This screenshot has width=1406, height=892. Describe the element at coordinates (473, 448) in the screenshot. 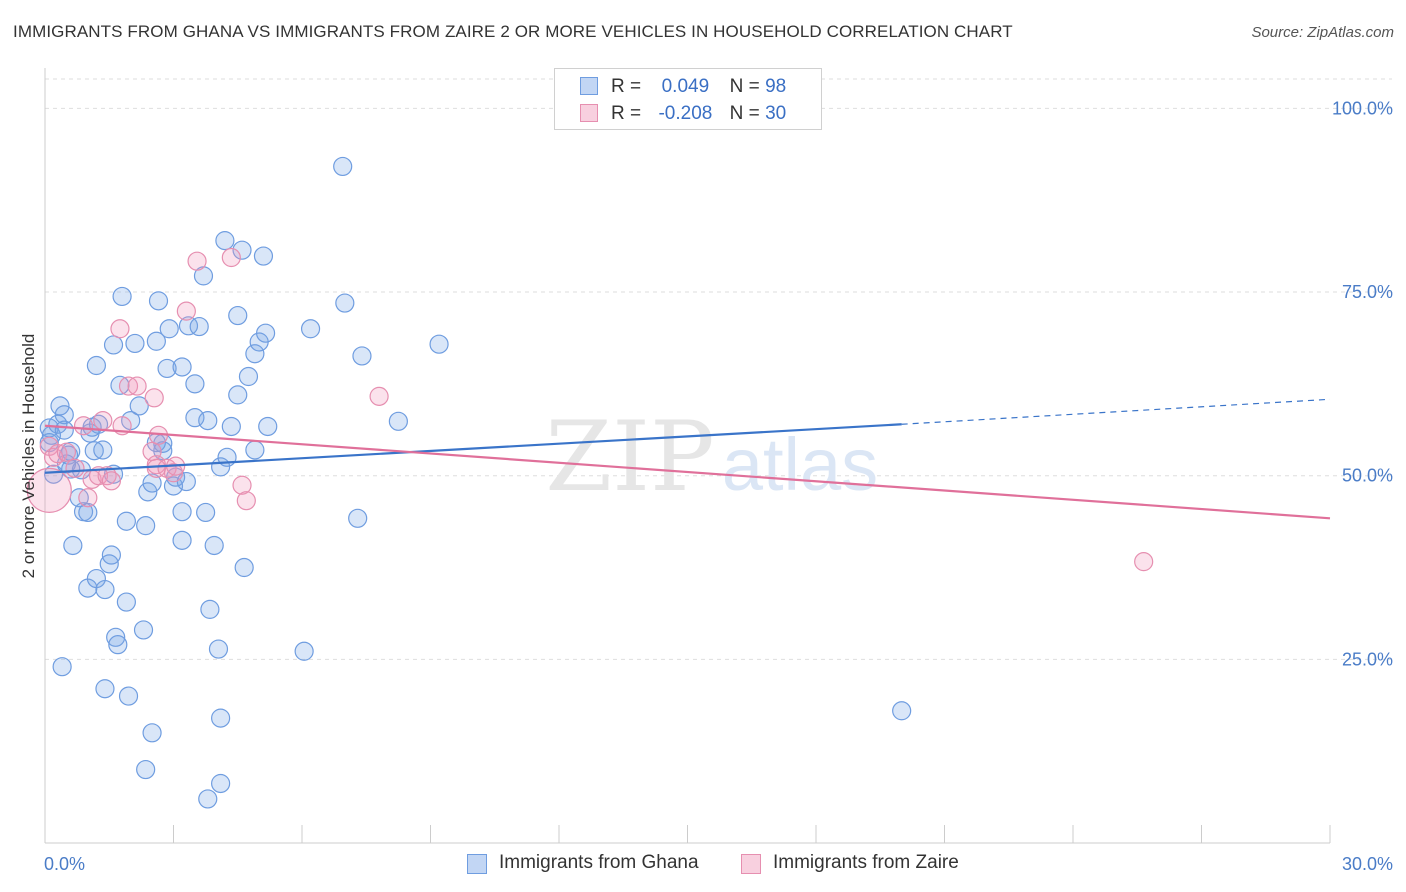

I see `trend-line-ghana` at that location.